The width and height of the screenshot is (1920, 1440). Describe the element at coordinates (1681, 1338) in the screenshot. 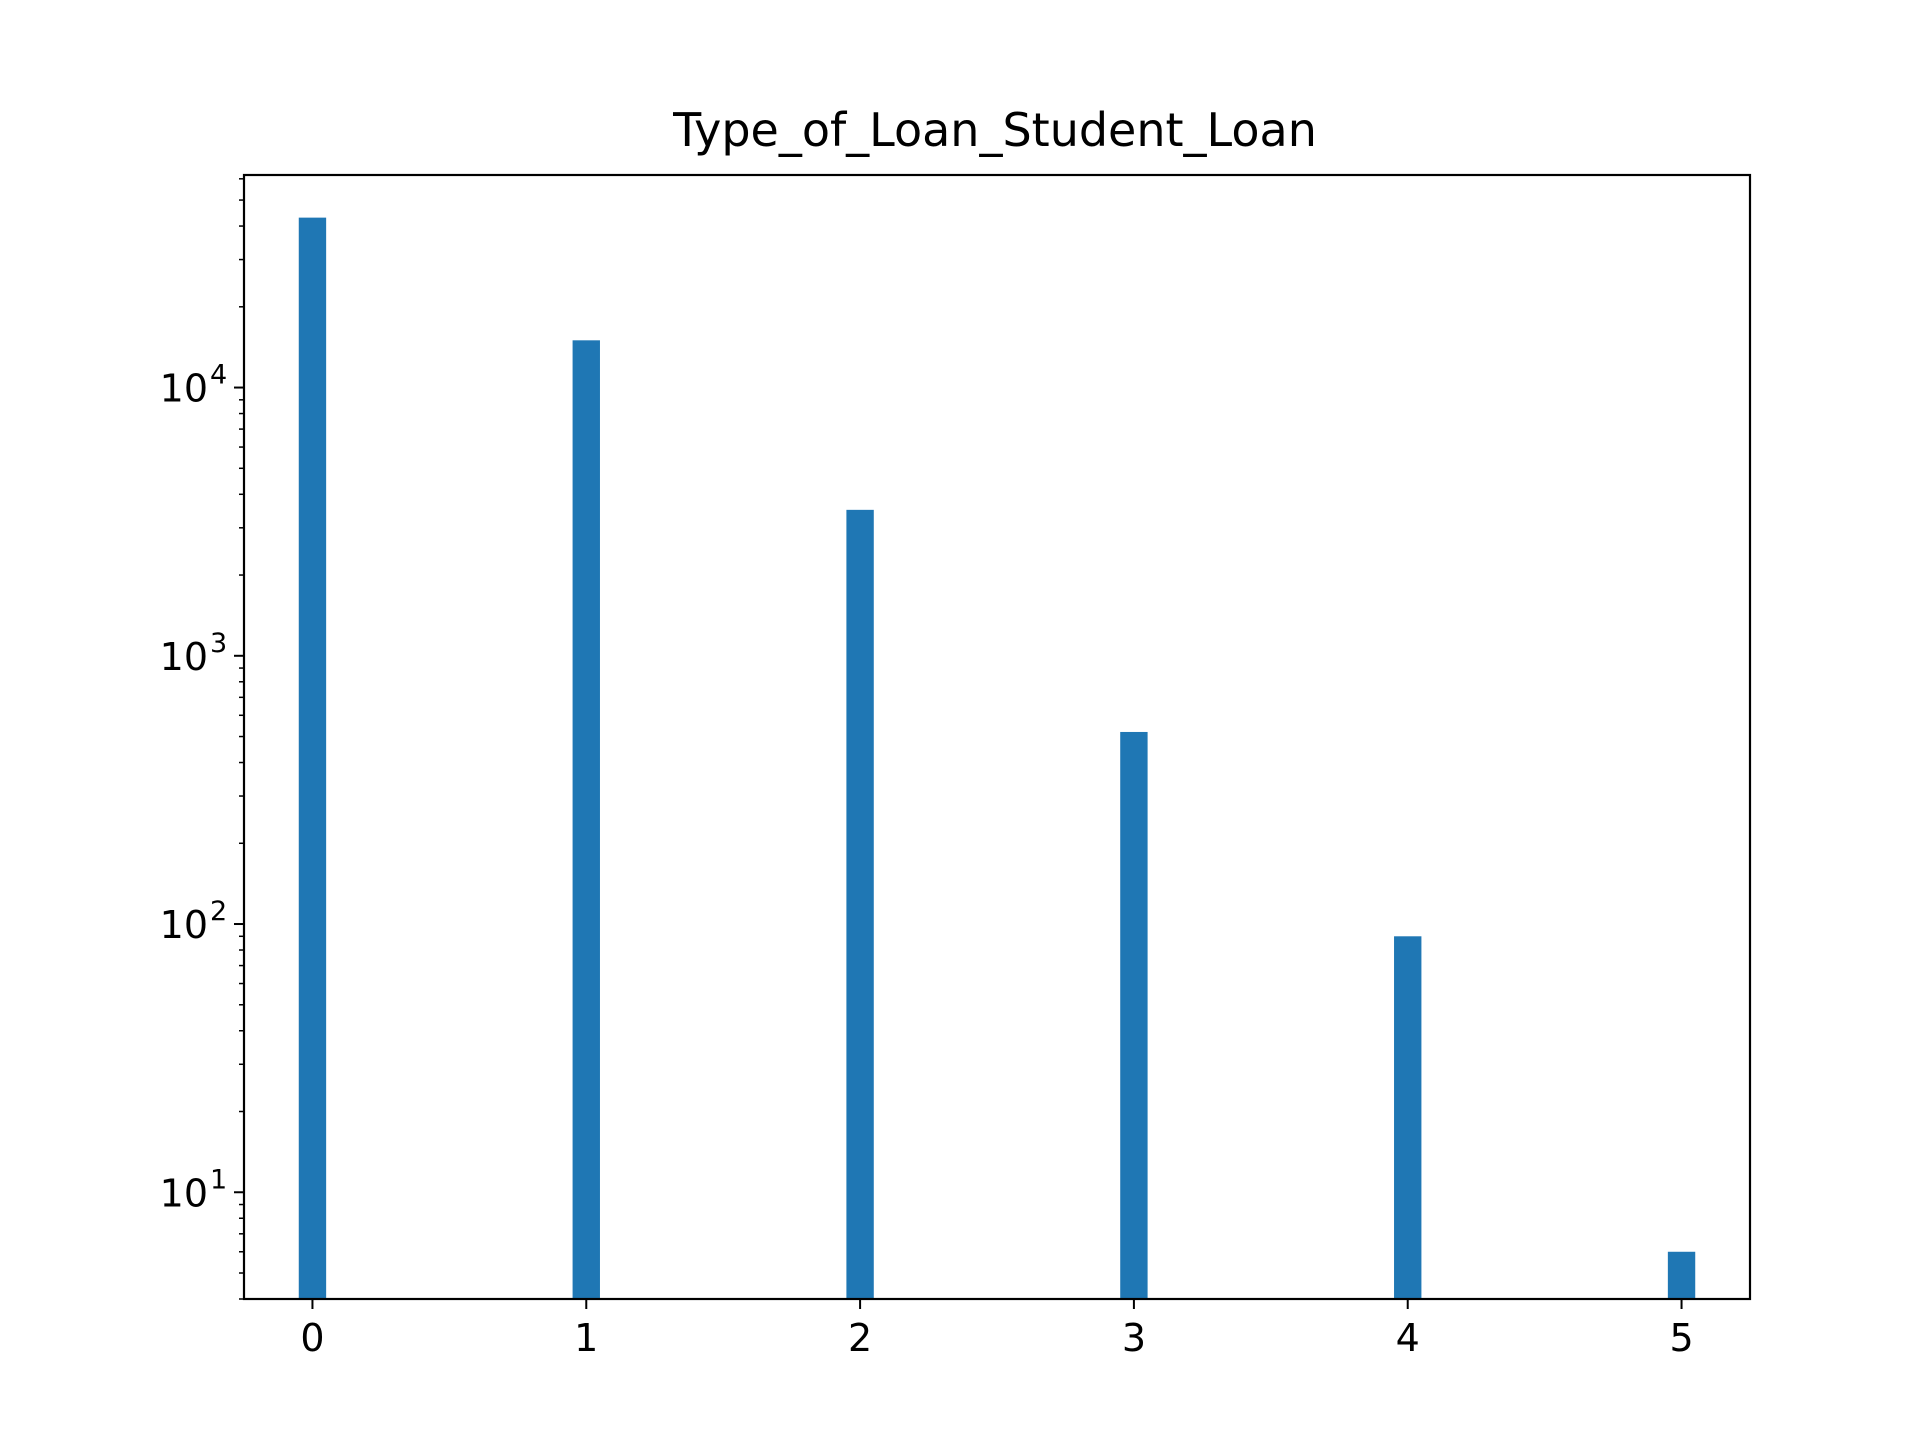

I see `x-tick-label: 5` at that location.